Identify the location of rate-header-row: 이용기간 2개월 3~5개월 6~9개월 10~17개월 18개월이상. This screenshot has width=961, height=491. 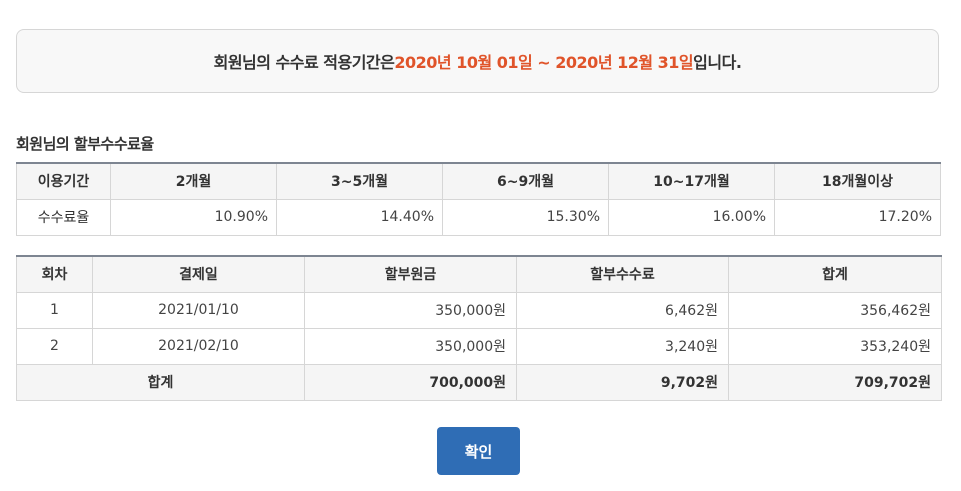
(478, 181).